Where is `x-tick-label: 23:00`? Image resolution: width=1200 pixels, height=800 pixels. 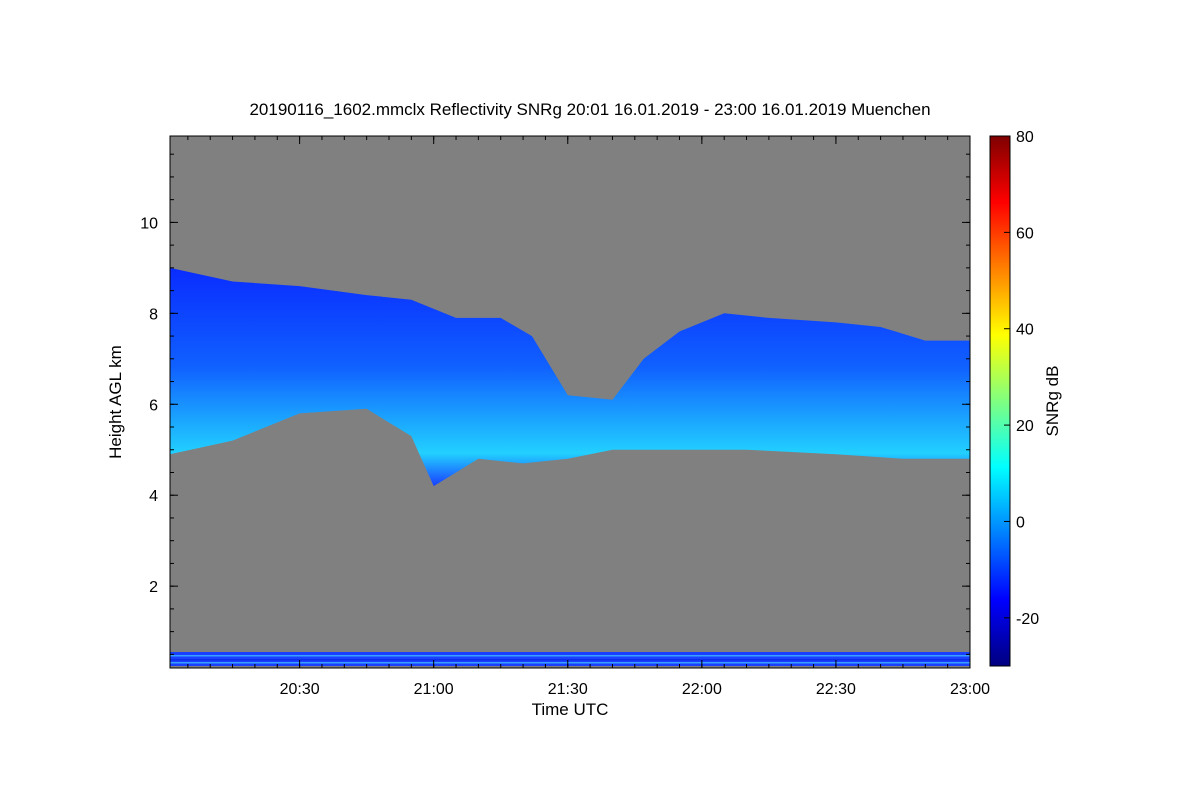
x-tick-label: 23:00 is located at coordinates (970, 689).